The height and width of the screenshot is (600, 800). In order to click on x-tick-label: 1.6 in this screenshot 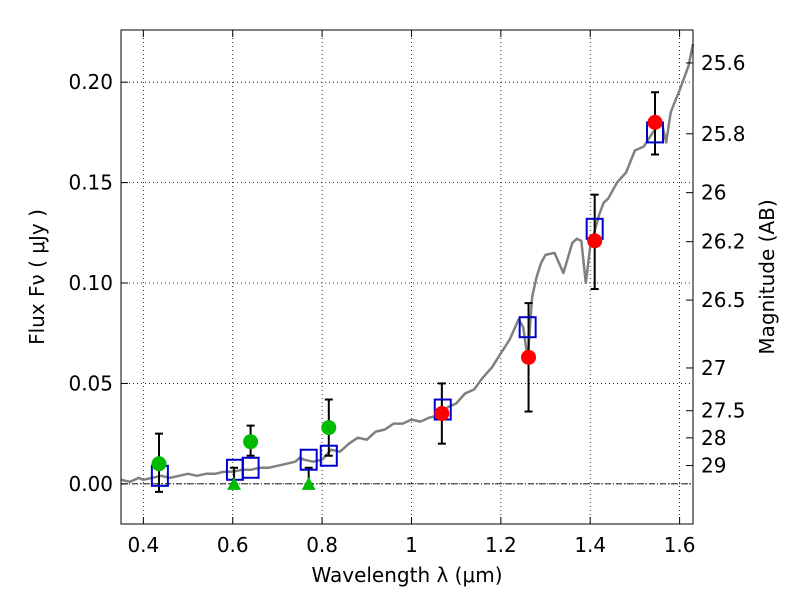, I will do `click(680, 545)`.